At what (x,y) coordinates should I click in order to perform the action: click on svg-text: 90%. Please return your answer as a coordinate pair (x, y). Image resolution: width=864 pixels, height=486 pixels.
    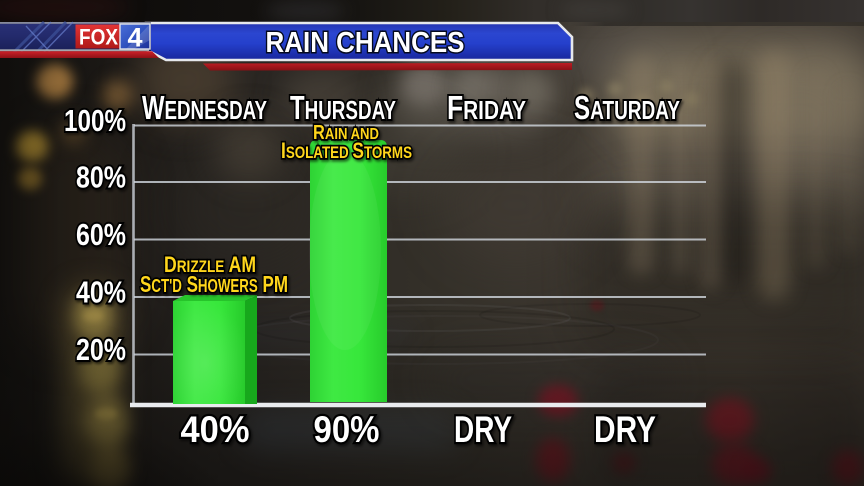
    Looking at the image, I should click on (347, 429).